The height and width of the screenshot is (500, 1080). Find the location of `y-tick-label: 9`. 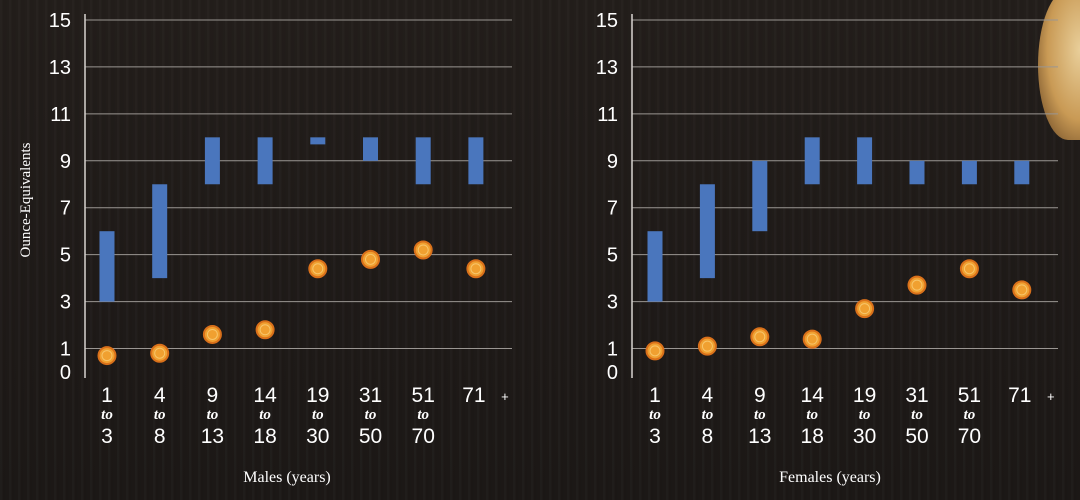

y-tick-label: 9 is located at coordinates (612, 162).